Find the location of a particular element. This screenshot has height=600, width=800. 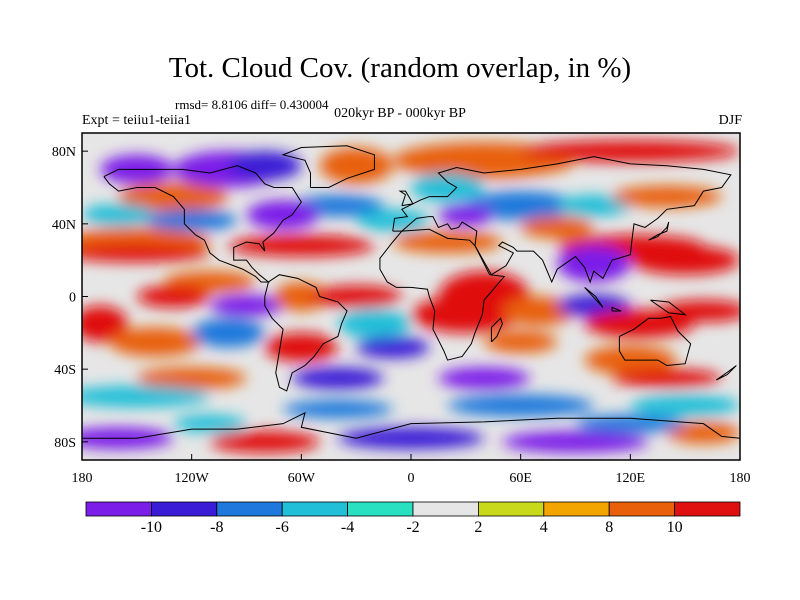

colorbar-label: -4 is located at coordinates (347, 527).